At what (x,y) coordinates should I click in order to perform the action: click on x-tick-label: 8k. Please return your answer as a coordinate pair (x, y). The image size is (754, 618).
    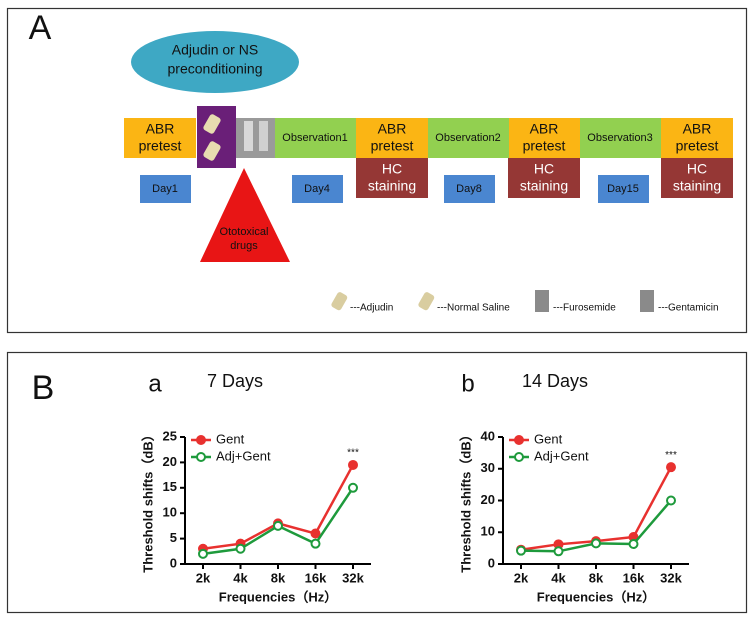
    Looking at the image, I should click on (278, 577).